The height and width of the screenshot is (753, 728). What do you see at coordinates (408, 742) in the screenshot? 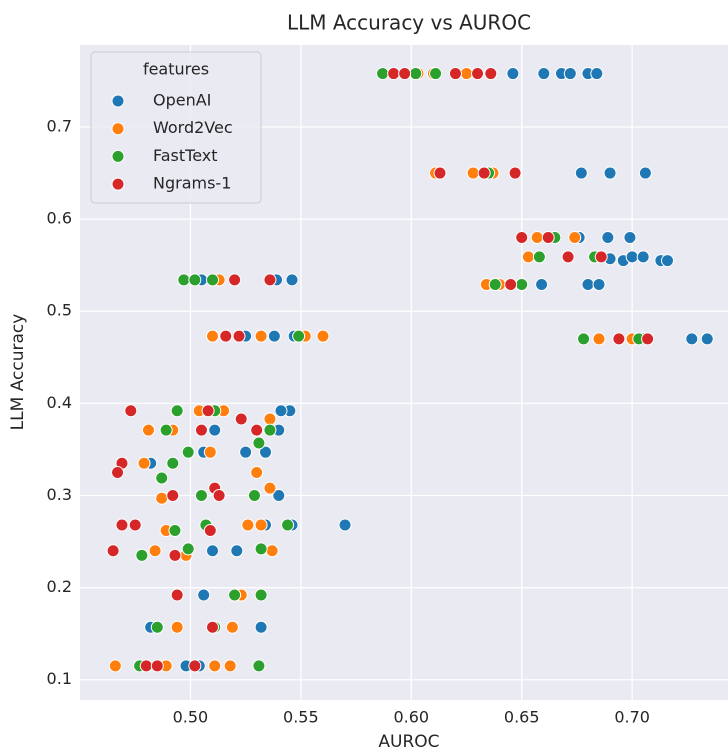
I see `x-axis-label: AUROC` at bounding box center [408, 742].